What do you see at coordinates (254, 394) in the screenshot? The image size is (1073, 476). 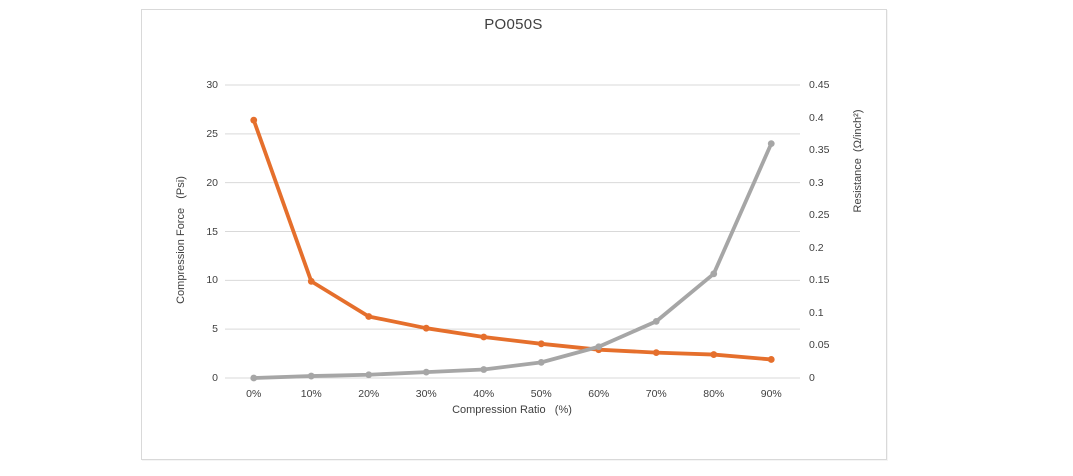 I see `x-axis-tick-label: 0%` at bounding box center [254, 394].